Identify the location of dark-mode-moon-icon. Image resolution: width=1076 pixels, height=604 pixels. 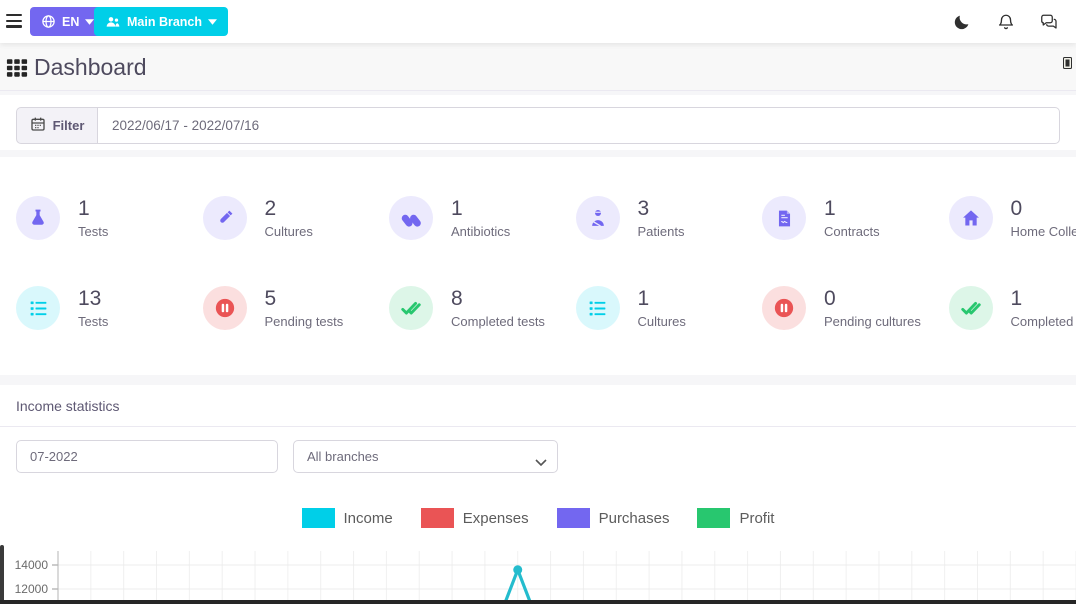
(962, 22).